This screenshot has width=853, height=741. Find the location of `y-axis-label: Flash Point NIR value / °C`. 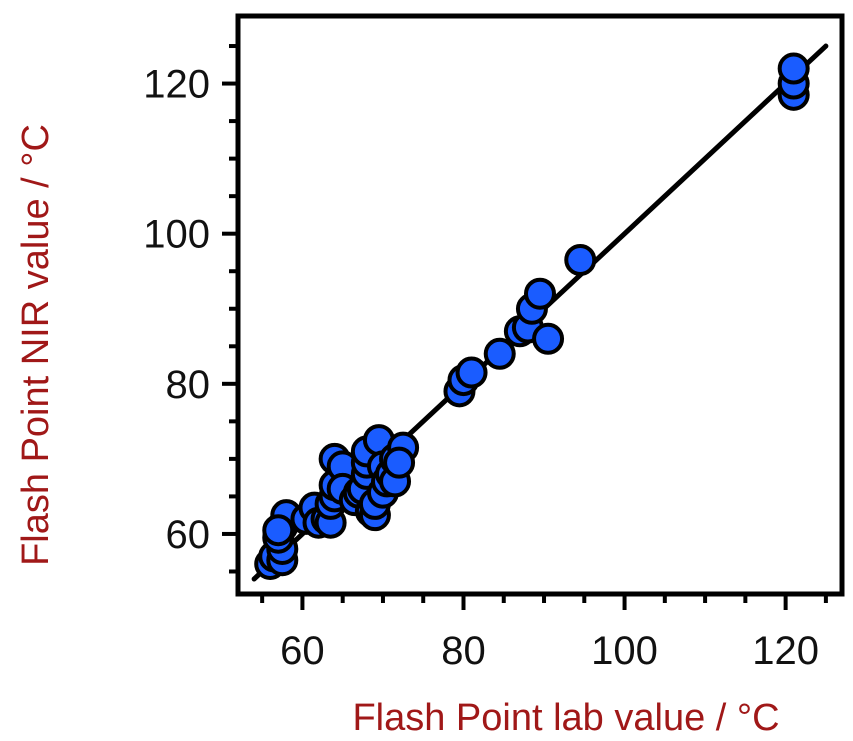

y-axis-label: Flash Point NIR value / °C is located at coordinates (36, 345).